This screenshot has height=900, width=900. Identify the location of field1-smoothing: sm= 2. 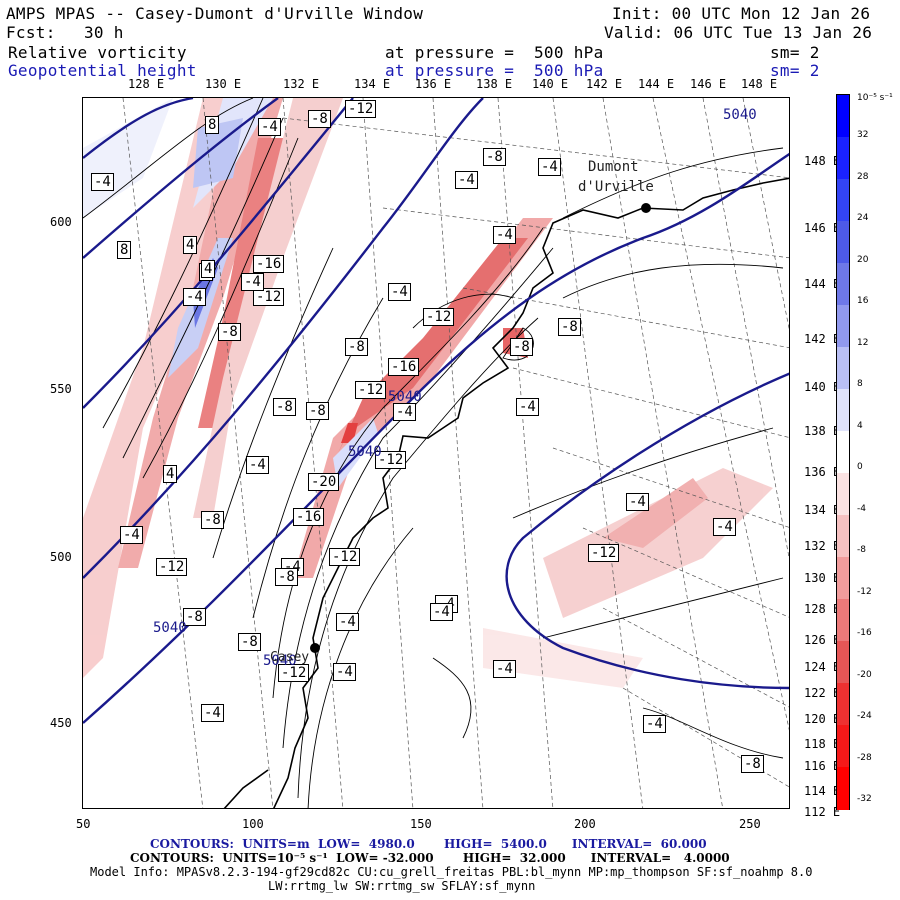
(795, 52).